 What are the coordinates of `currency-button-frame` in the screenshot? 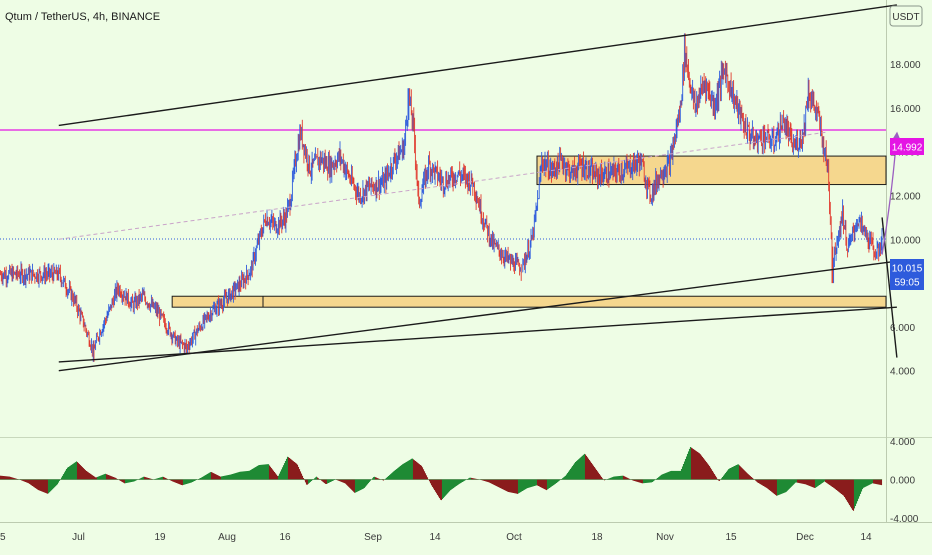 It's located at (906, 16).